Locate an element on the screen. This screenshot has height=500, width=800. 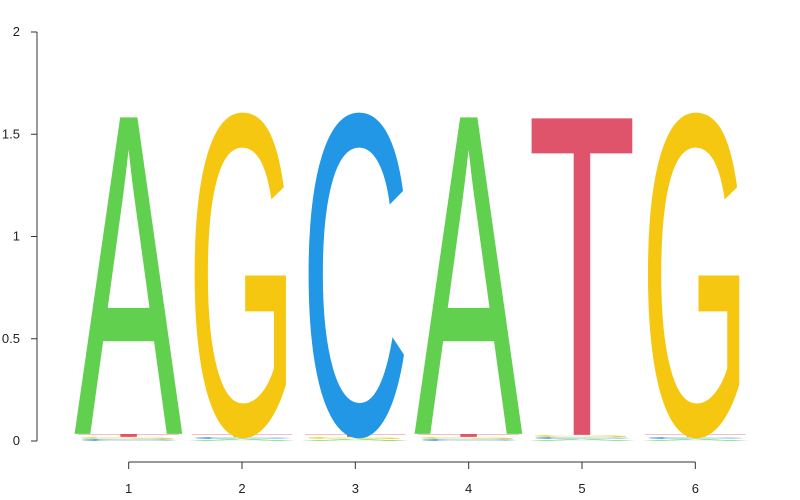
logo-letter-C-pos-1: C is located at coordinates (128, 439).